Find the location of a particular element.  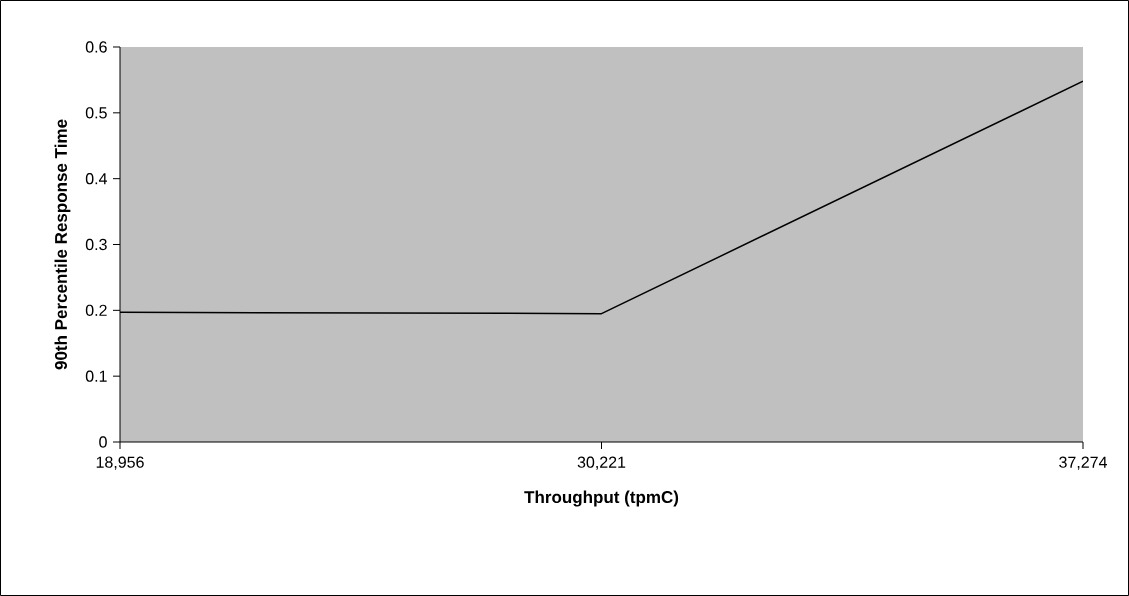

x-tick-label: 30,221 is located at coordinates (601, 463).